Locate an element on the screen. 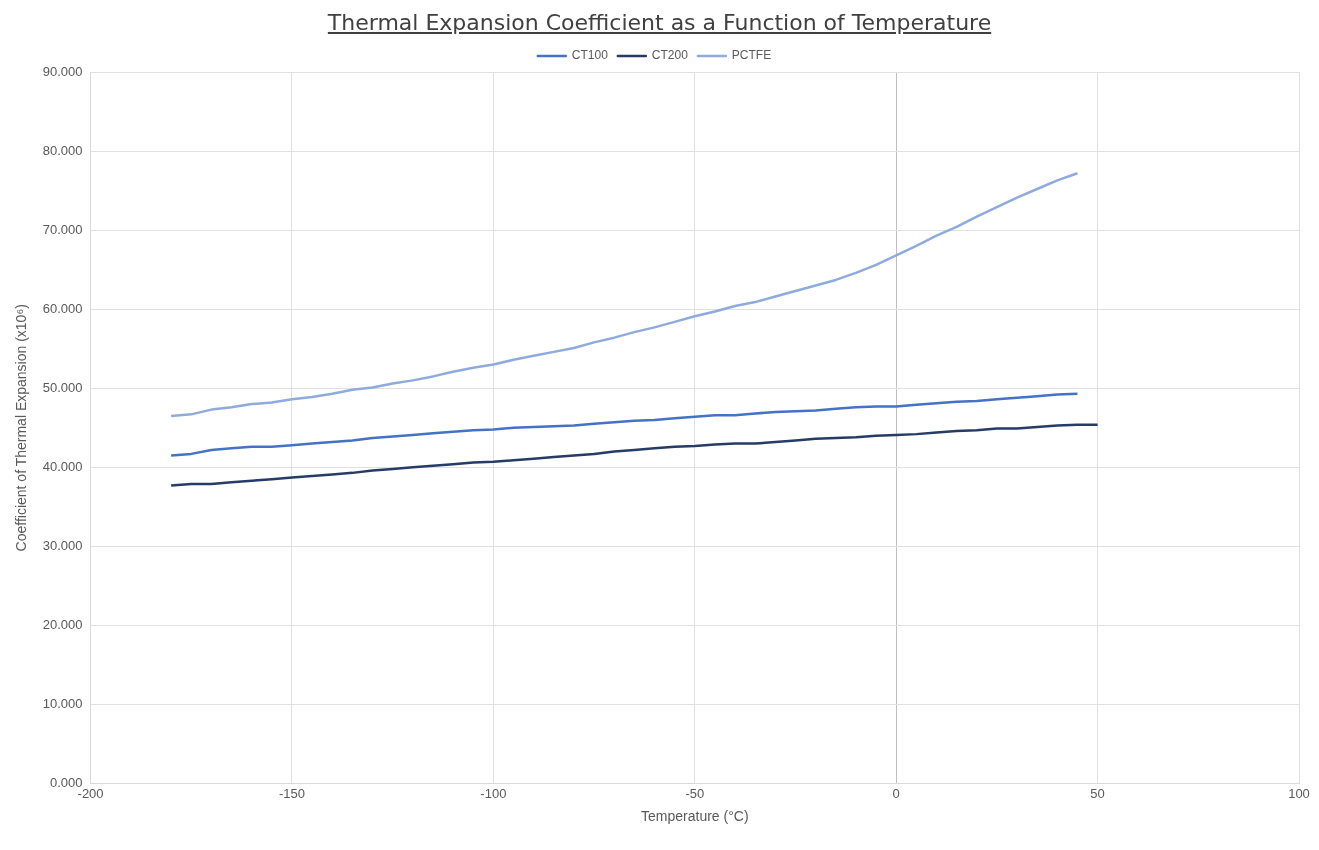  y-tick-label: 70.000 is located at coordinates (62, 229).